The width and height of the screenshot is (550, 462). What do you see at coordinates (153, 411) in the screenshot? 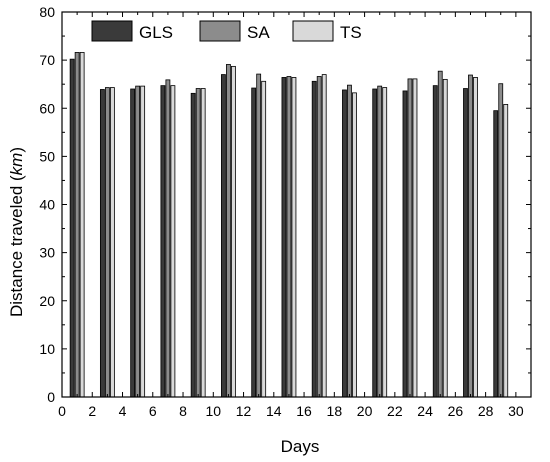
I see `x-tick-label: 6` at bounding box center [153, 411].